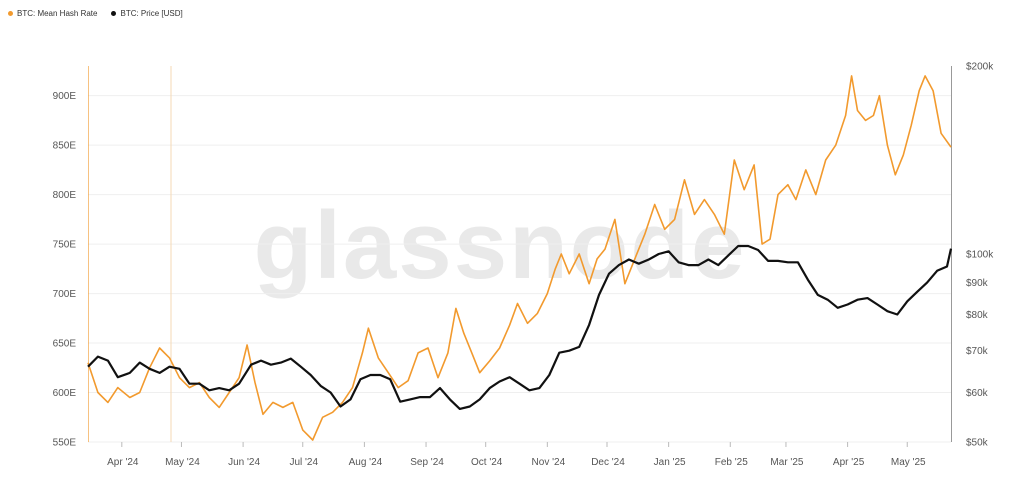 This screenshot has height=491, width=1024. What do you see at coordinates (608, 462) in the screenshot?
I see `x-tick-label: Dec '24` at bounding box center [608, 462].